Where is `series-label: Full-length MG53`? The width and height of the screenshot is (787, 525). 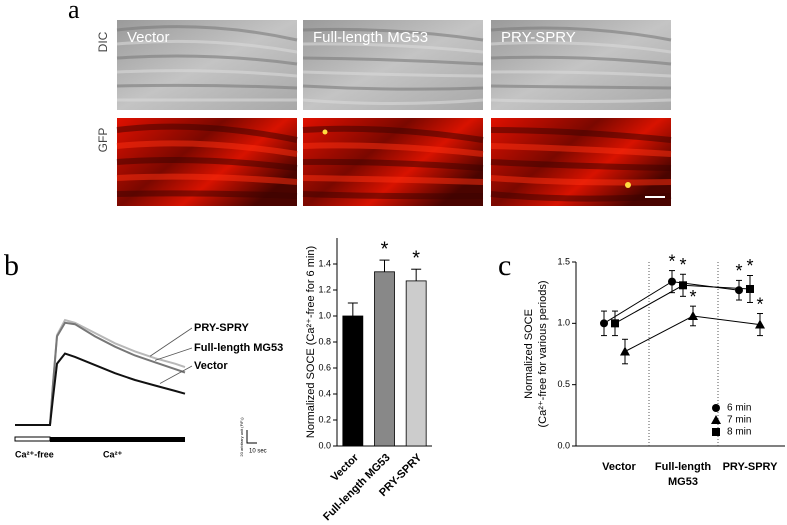 series-label: Full-length MG53 is located at coordinates (238, 348).